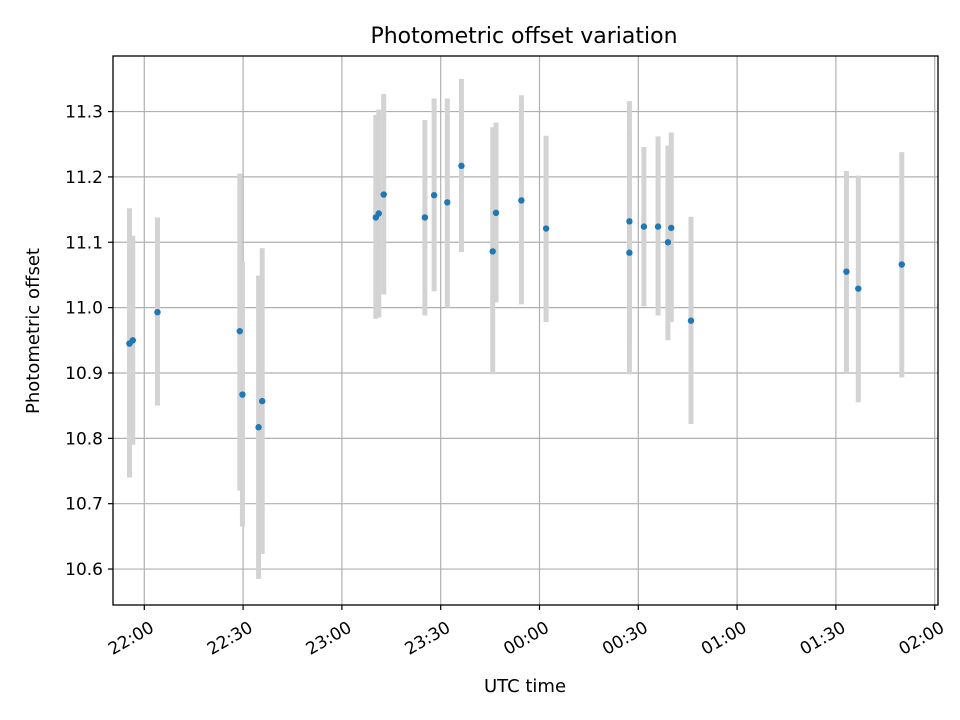  What do you see at coordinates (230, 639) in the screenshot?
I see `x-tick-label: 22:30` at bounding box center [230, 639].